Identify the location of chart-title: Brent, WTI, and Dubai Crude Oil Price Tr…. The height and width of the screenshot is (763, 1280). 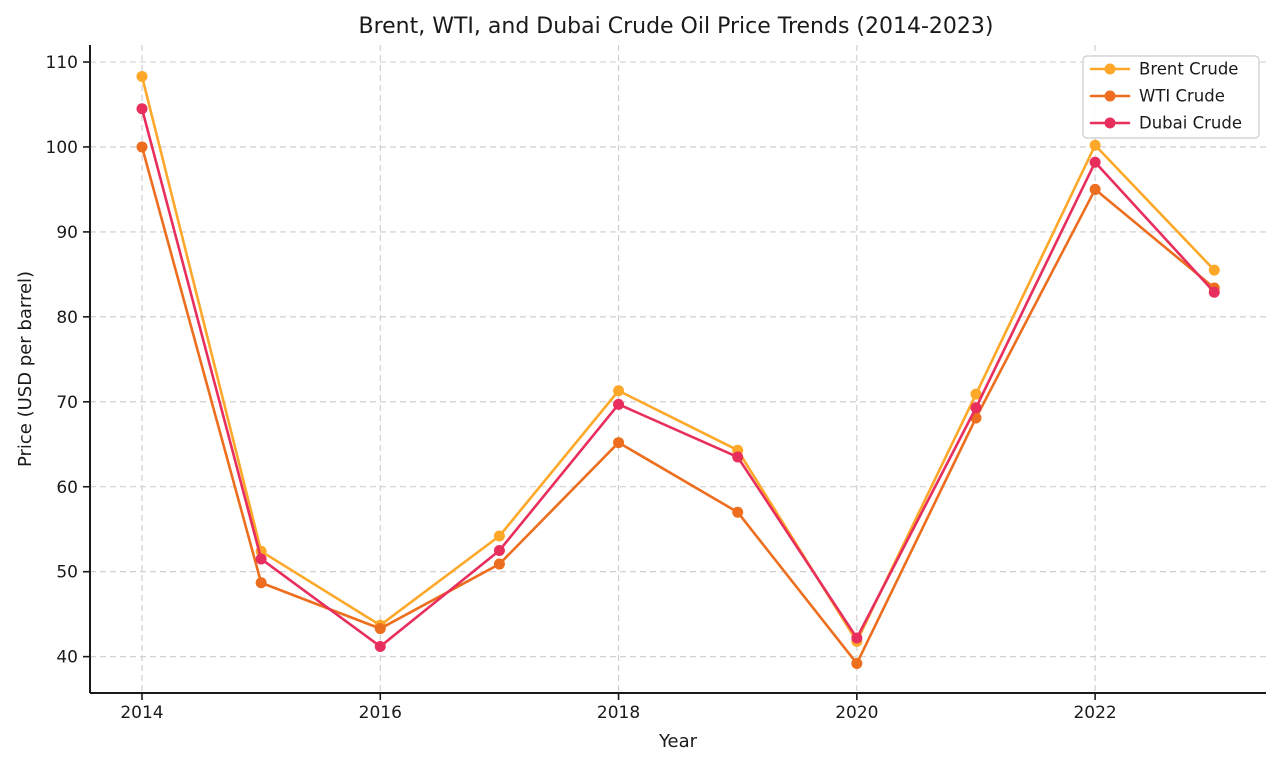
(675, 26).